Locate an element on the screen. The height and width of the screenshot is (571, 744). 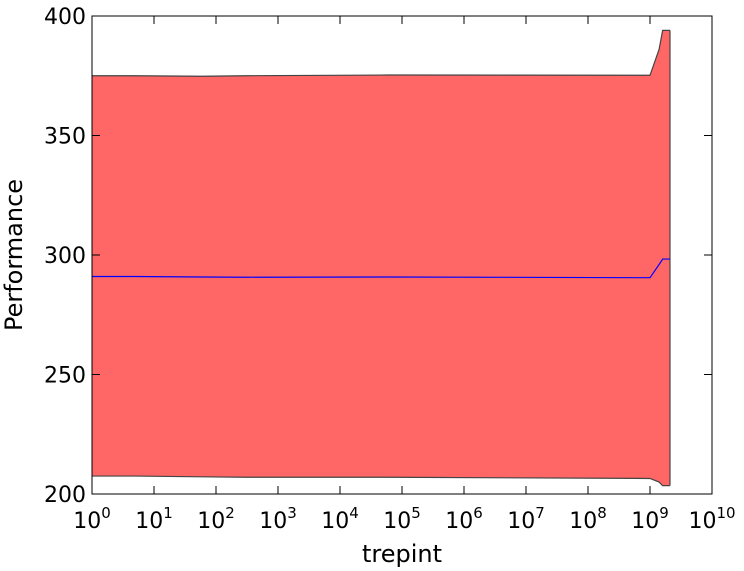
tick-exponent: 0 is located at coordinates (106, 513).